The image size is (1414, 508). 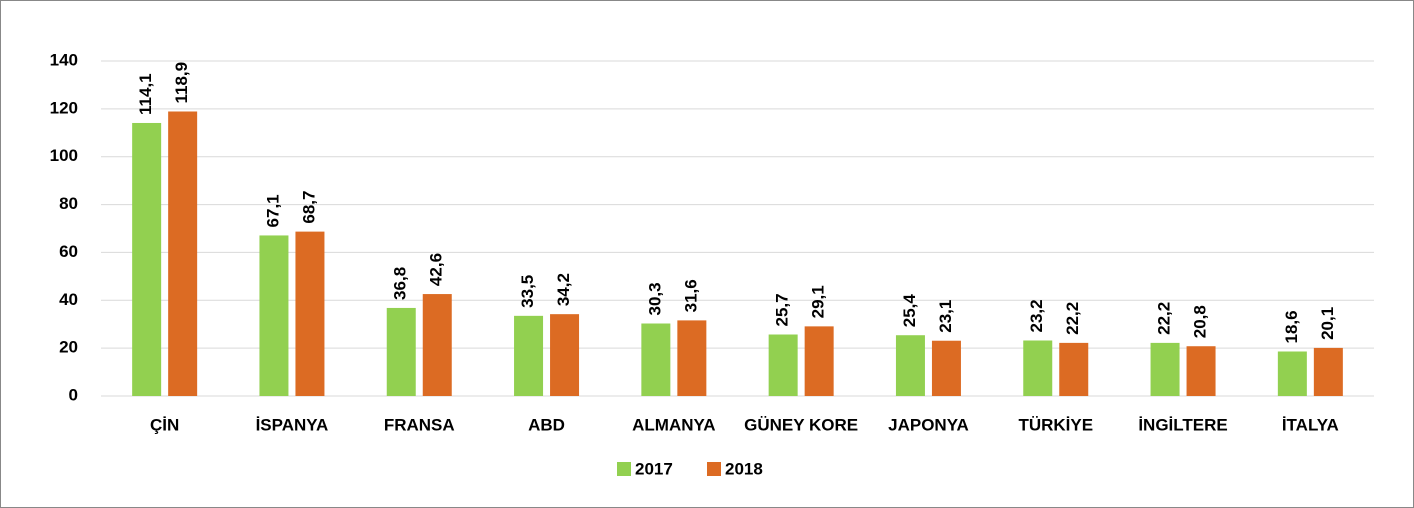 I want to click on x-tick-label: FRANSA, so click(x=419, y=424).